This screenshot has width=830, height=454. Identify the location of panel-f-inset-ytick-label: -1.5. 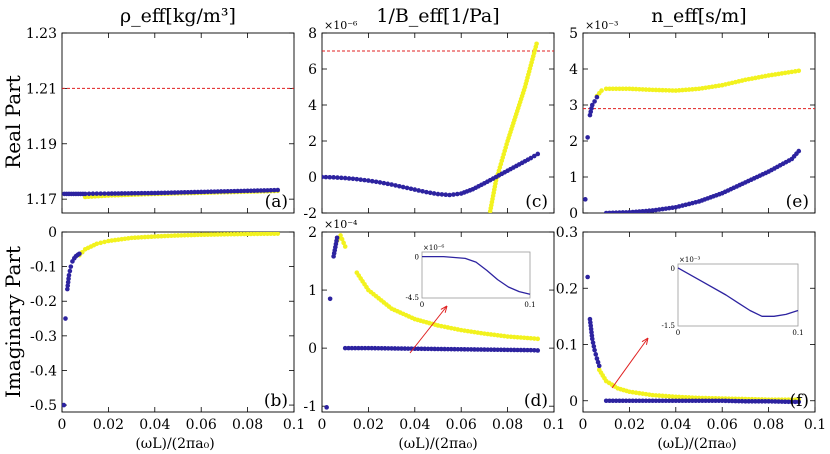
(669, 326).